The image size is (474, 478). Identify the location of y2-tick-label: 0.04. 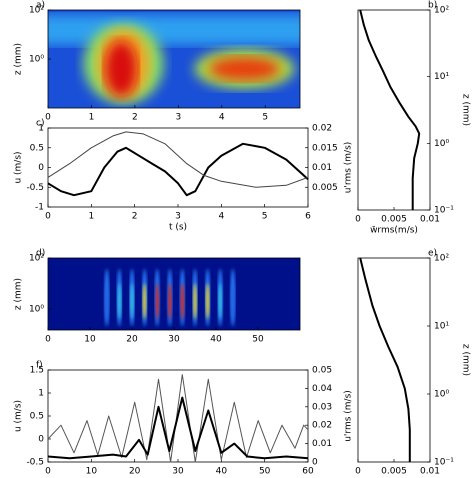
(322, 389).